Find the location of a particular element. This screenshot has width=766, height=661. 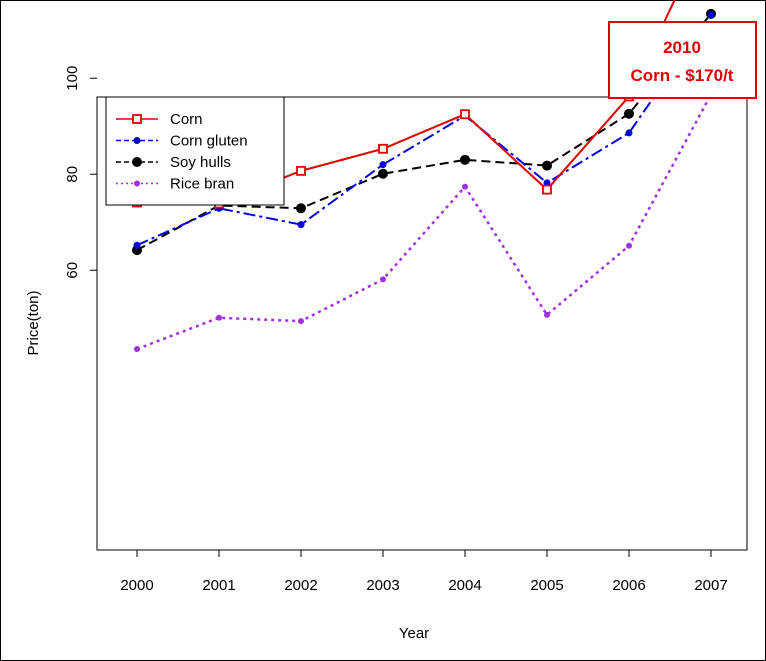

point-rice-bran-2002 is located at coordinates (301, 321).